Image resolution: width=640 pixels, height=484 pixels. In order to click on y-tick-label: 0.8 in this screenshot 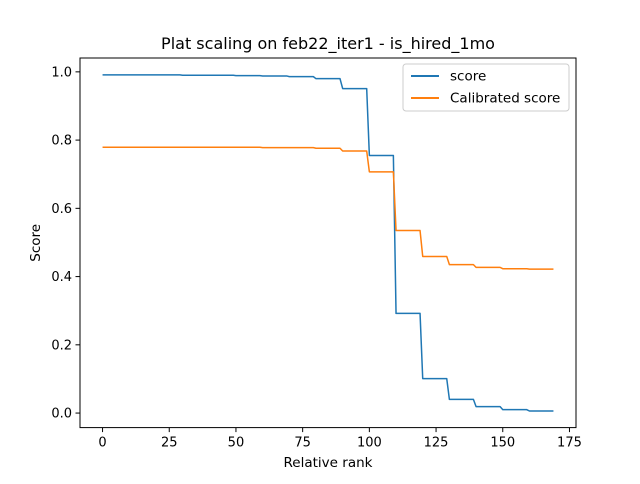, I will do `click(61, 141)`.